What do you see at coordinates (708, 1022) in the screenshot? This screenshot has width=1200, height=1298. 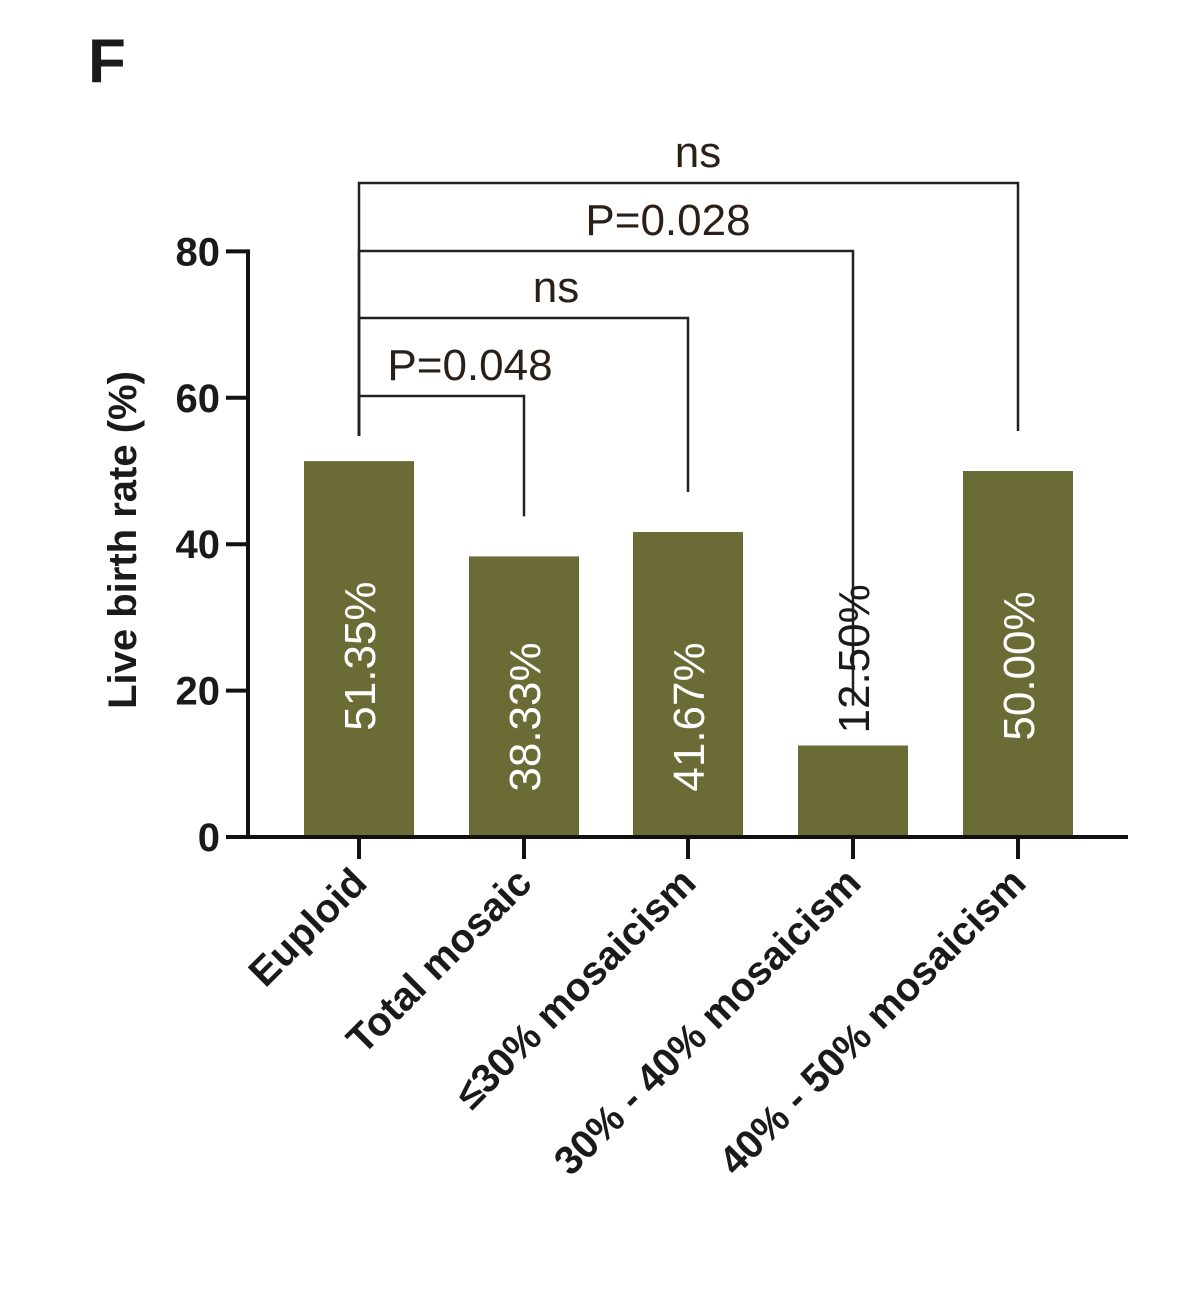 I see `x-category-label: 30% - 40% mosaicism` at bounding box center [708, 1022].